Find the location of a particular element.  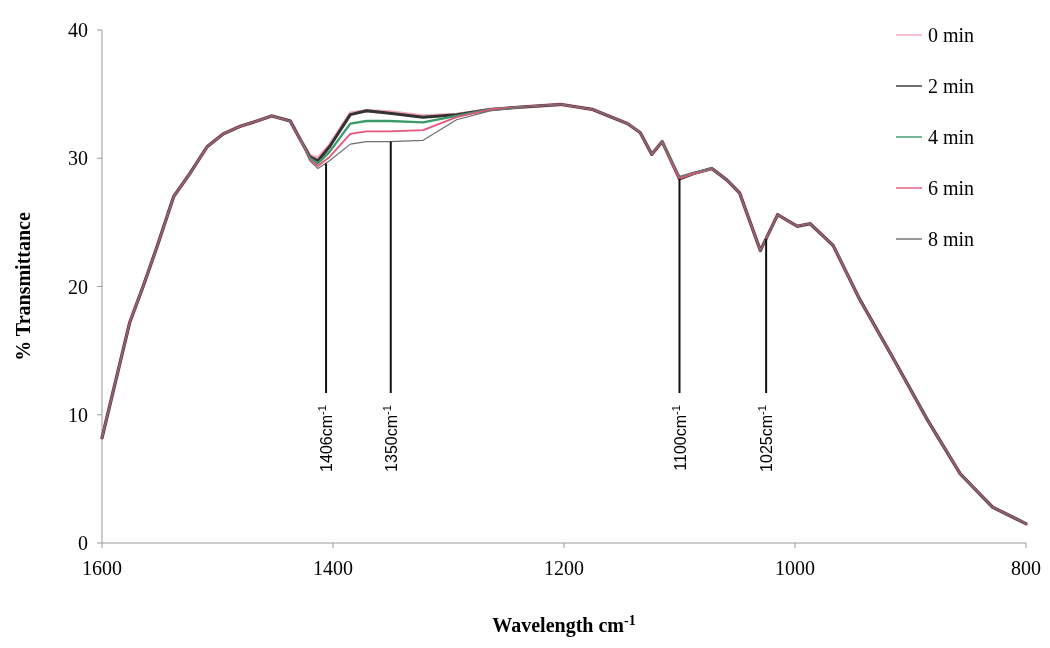

y-tick-label: 20 is located at coordinates (78, 286).